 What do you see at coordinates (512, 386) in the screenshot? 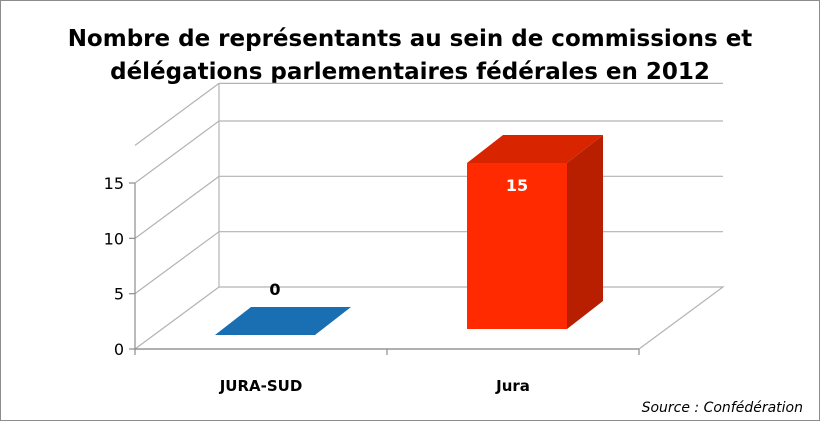
I see `x-tick-label: Jura` at bounding box center [512, 386].